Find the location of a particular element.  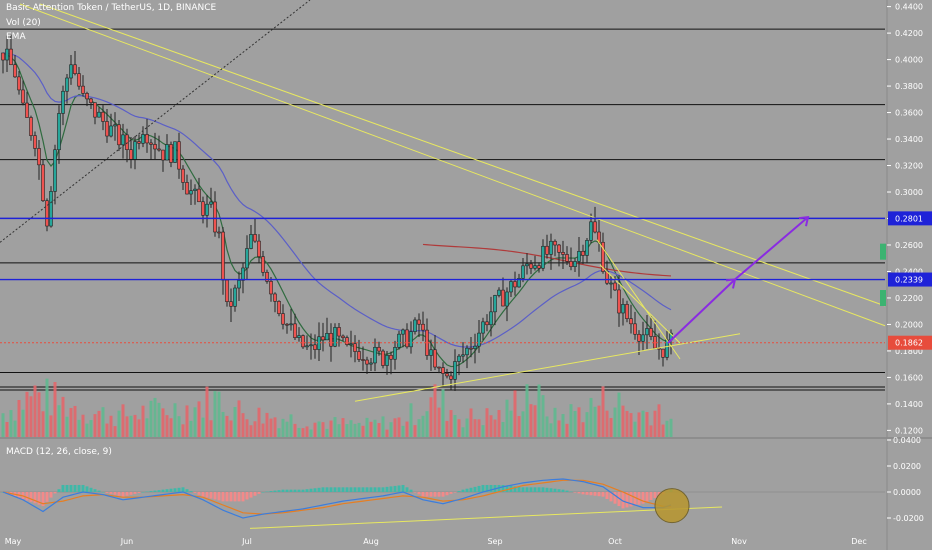

volume-indicator-label: Vol (20) is located at coordinates (23, 23).